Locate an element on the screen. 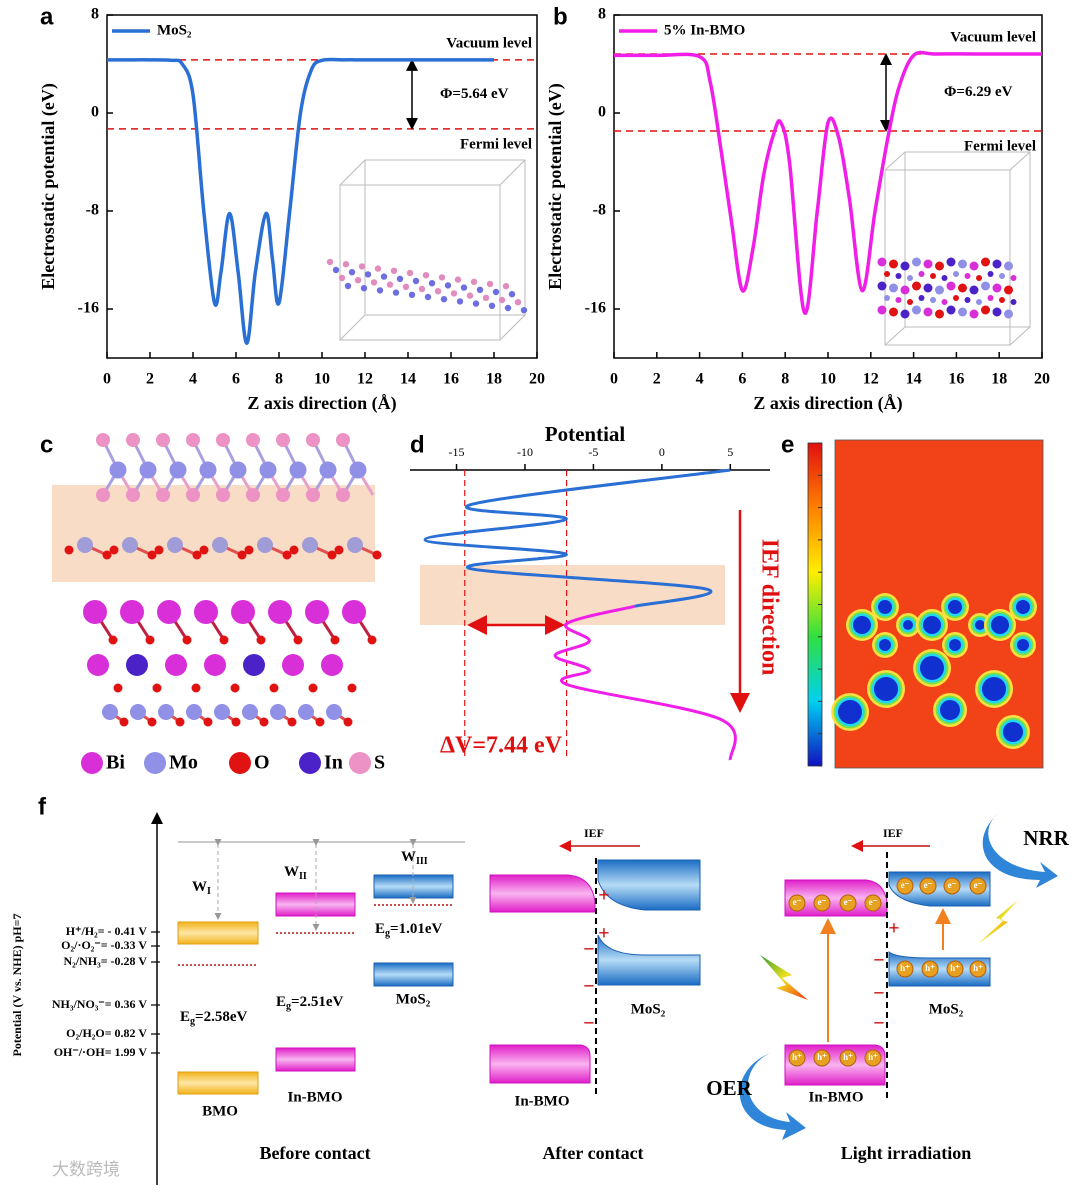  carrier-label: h⁺ is located at coordinates (905, 968).